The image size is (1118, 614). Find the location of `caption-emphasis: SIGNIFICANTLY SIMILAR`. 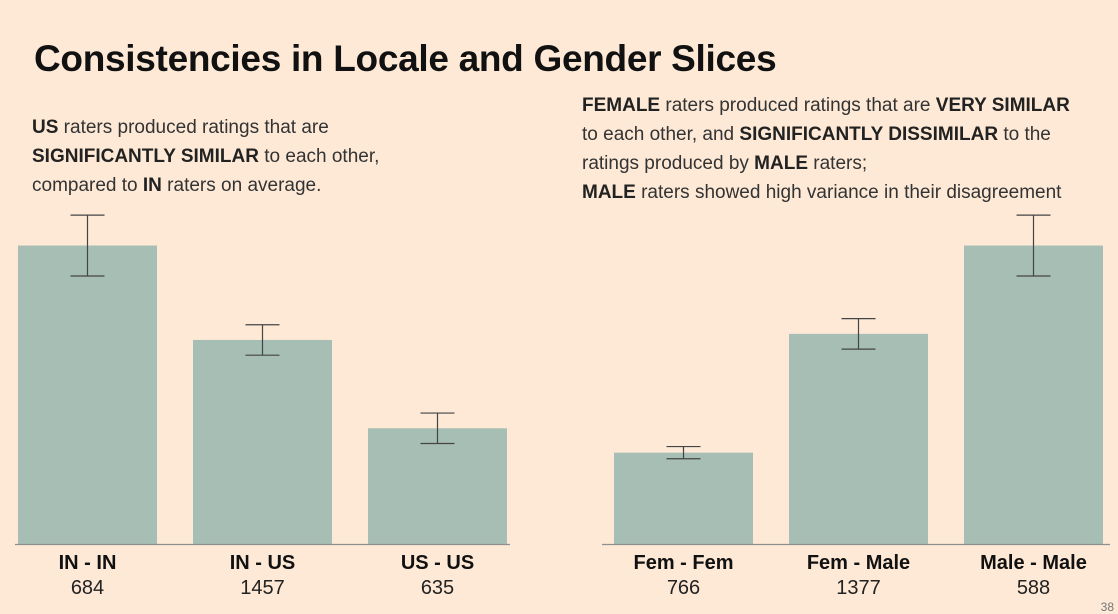

caption-emphasis: SIGNIFICANTLY SIMILAR is located at coordinates (145, 156).